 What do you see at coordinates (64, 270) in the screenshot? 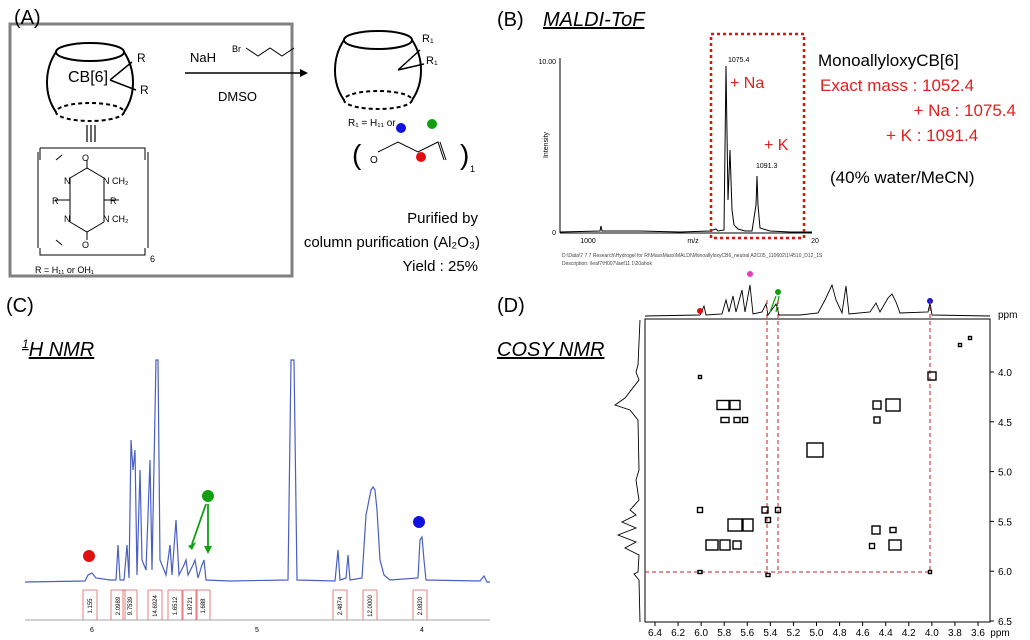
I see `r-definition: R = H₁₁ or OH₁` at bounding box center [64, 270].